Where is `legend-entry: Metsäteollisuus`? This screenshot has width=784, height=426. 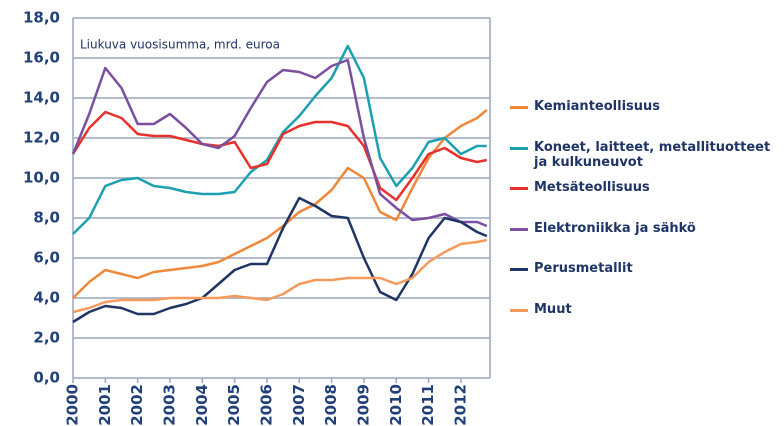
legend-entry: Metsäteollisuus is located at coordinates (645, 187).